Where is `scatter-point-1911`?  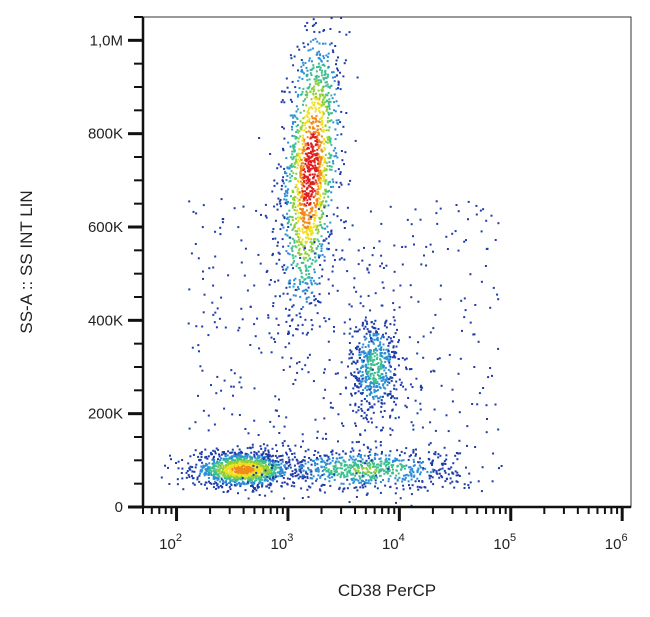 scatter-point-1911 is located at coordinates (360, 296).